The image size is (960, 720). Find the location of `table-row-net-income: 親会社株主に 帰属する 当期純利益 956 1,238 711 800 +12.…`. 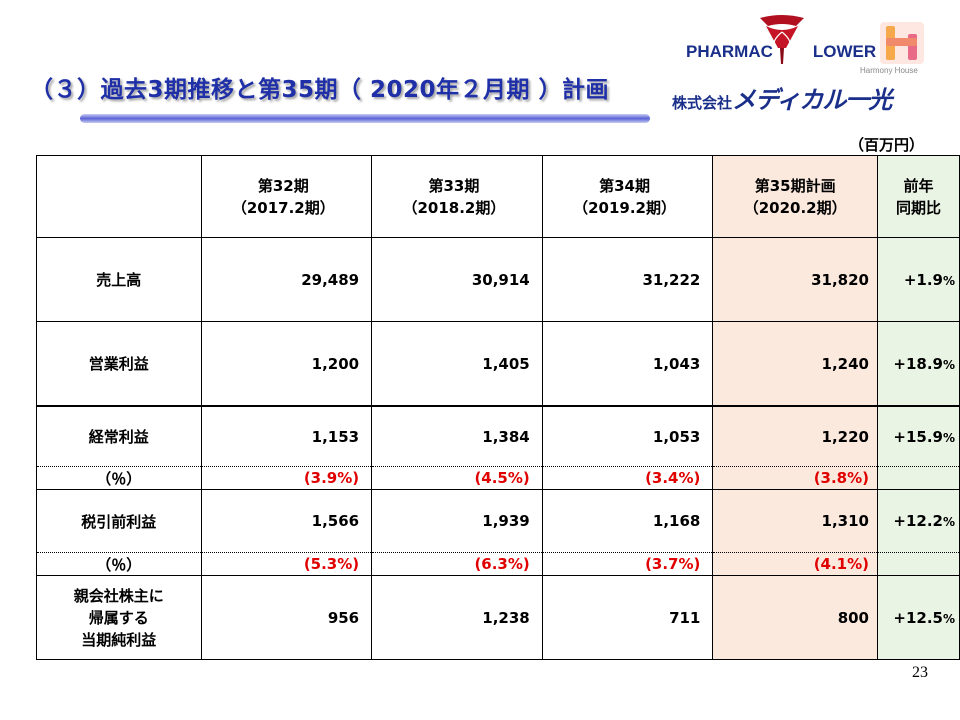

table-row-net-income: 親会社株主に 帰属する 当期純利益 956 1,238 711 800 +12.… is located at coordinates (498, 617).